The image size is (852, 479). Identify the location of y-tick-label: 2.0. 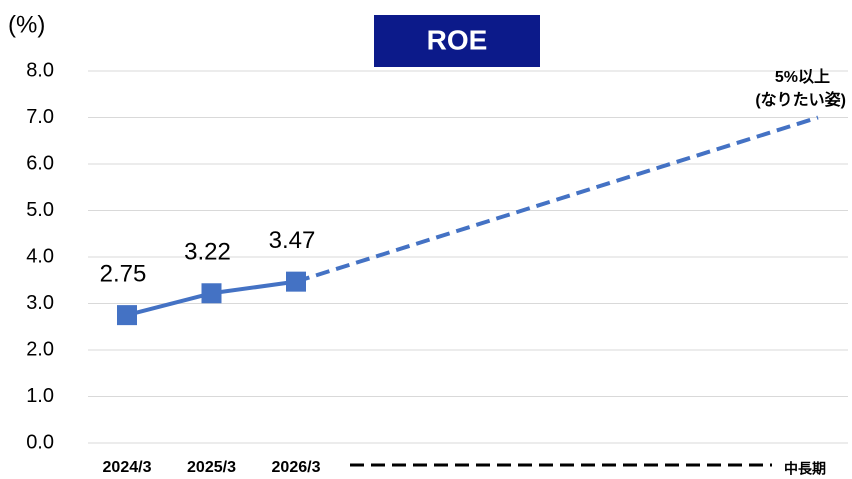
(40, 349).